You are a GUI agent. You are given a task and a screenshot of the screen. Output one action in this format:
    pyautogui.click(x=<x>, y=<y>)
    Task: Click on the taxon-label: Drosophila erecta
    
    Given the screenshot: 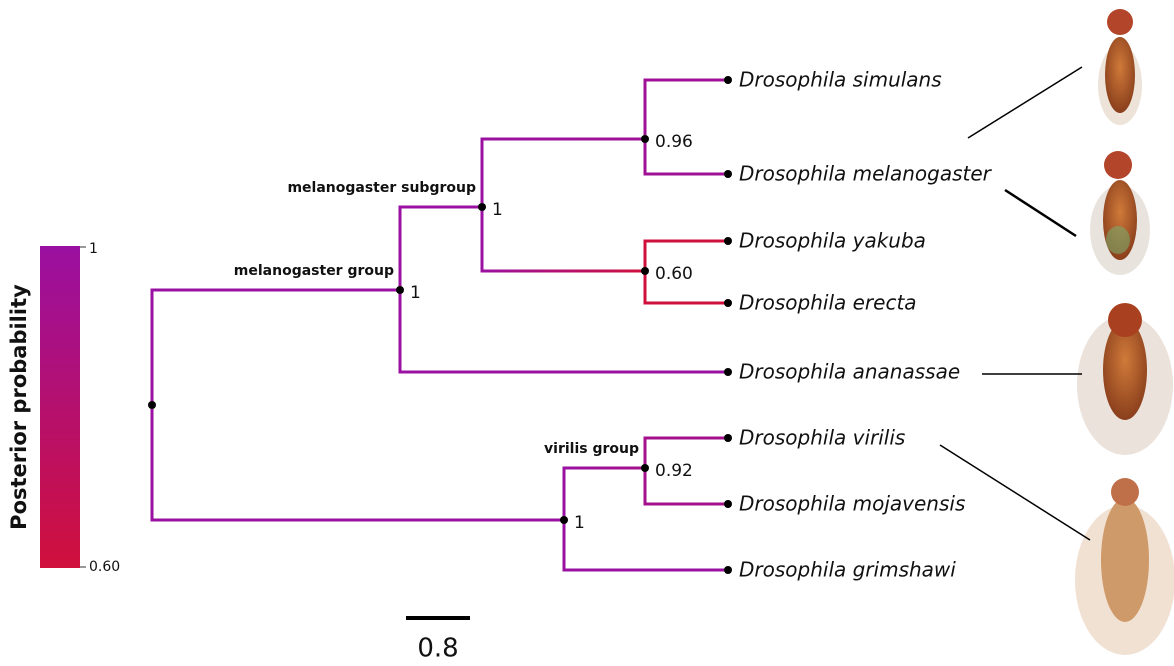 What is the action you would take?
    pyautogui.click(x=828, y=303)
    